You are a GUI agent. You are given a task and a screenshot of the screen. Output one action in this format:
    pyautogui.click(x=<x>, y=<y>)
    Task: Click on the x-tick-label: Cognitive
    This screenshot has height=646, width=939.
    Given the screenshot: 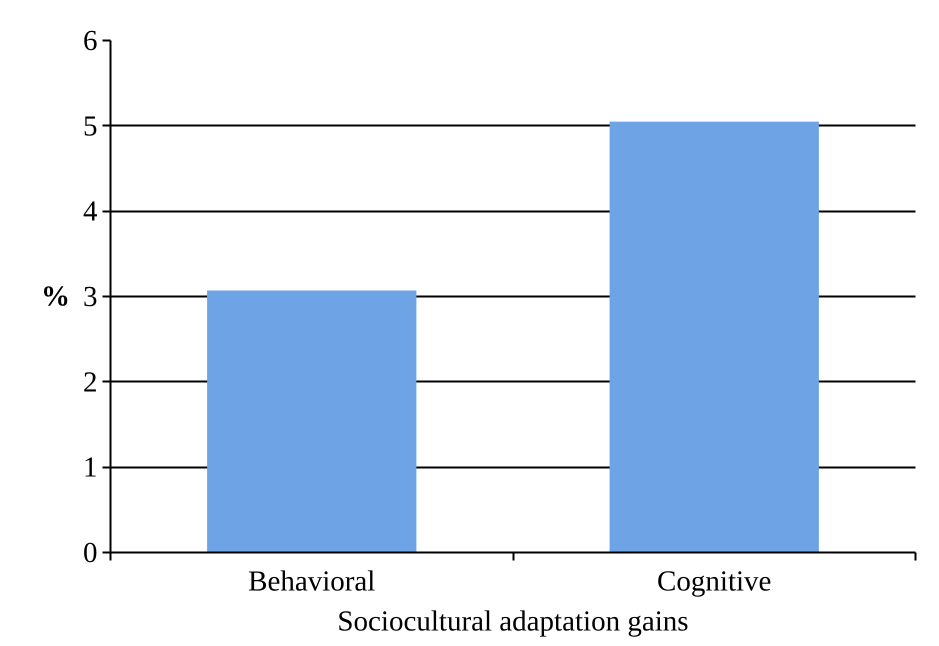 What is the action you would take?
    pyautogui.click(x=714, y=582)
    